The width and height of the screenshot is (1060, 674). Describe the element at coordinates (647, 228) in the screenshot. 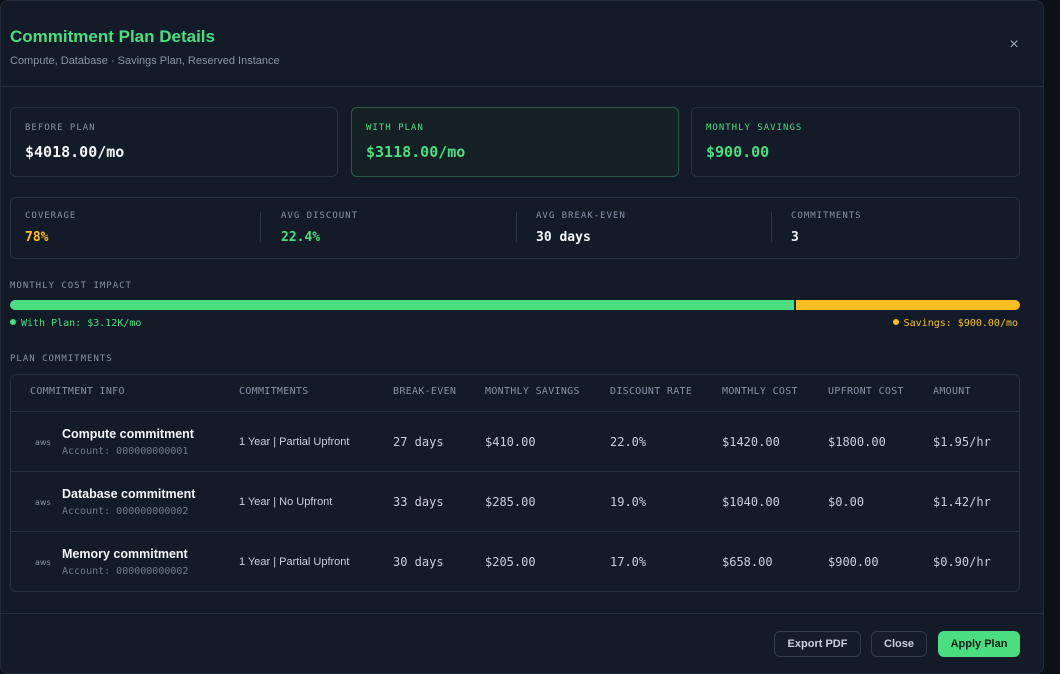

I see `stat-avg-break-even: AVG BREAK-EVEN 30 days` at that location.